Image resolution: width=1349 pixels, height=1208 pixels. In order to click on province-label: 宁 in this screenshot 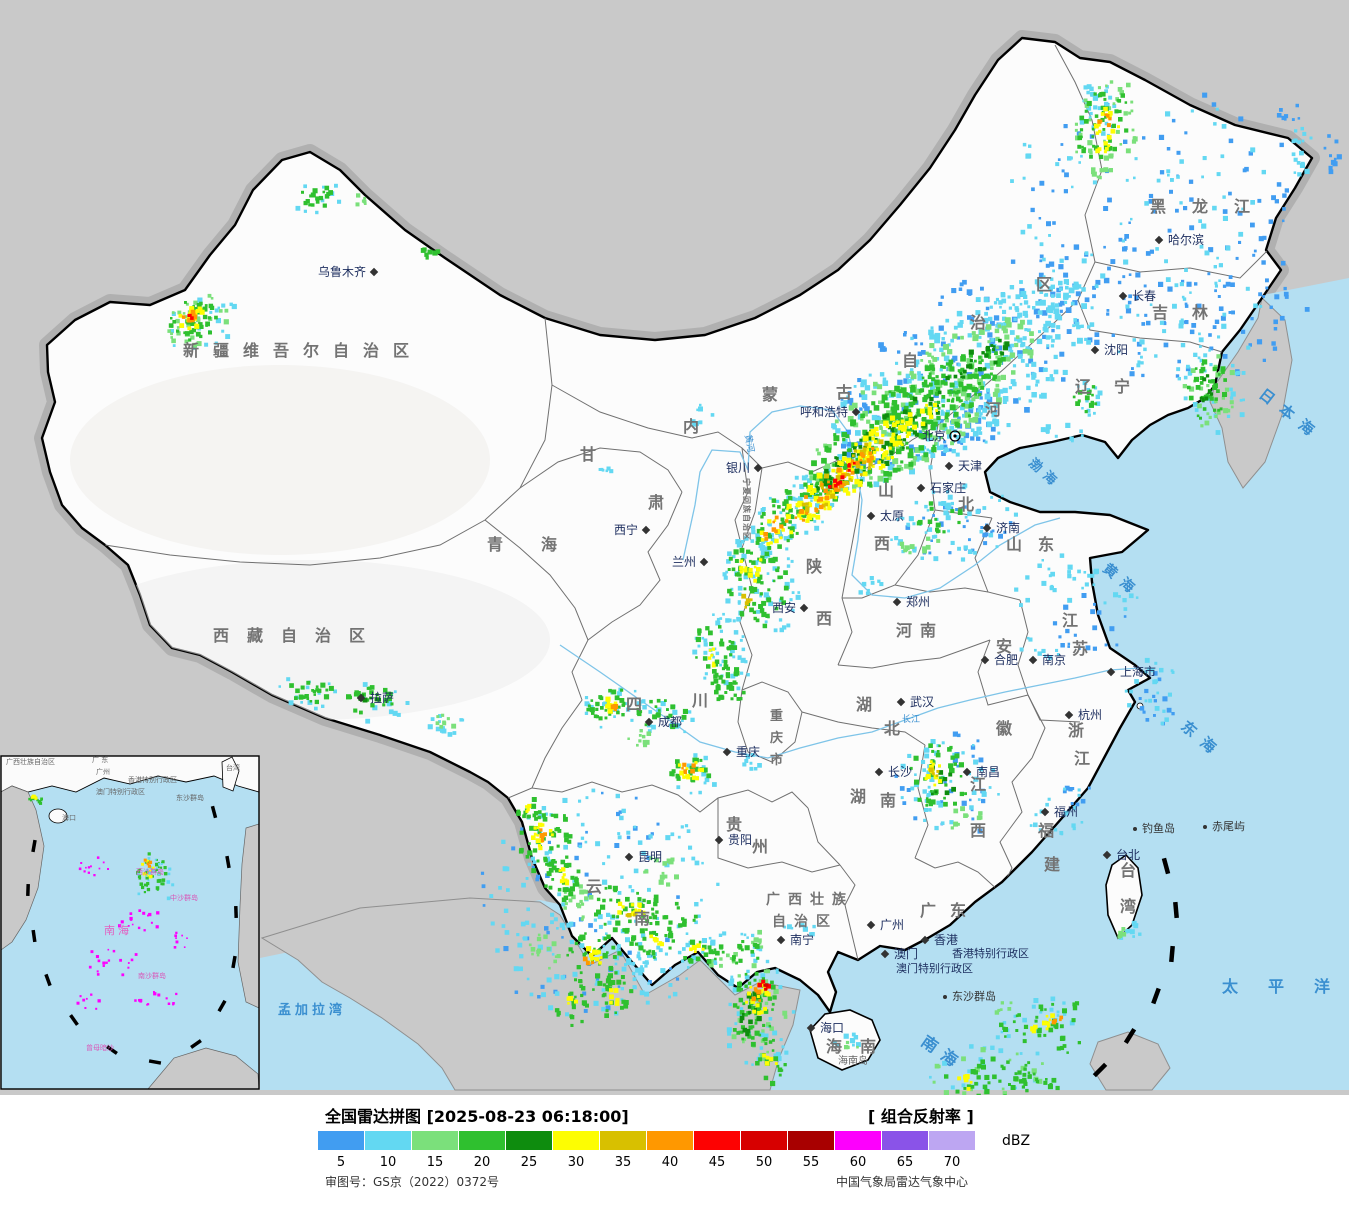, I will do `click(1122, 386)`.